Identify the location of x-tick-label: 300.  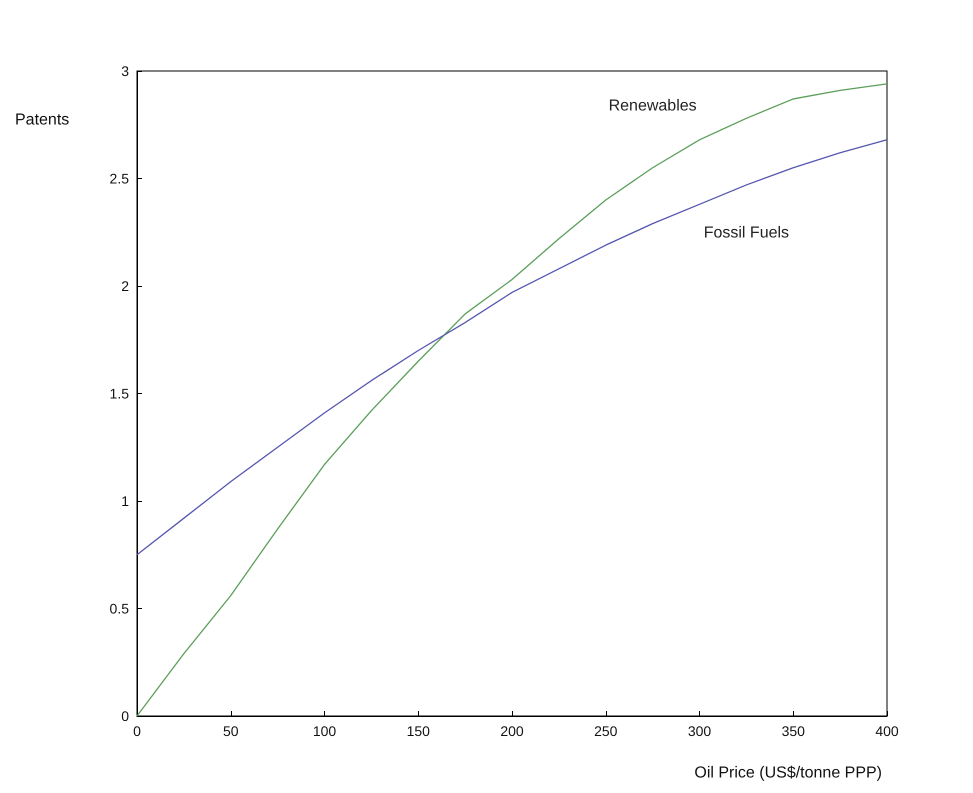
(700, 731).